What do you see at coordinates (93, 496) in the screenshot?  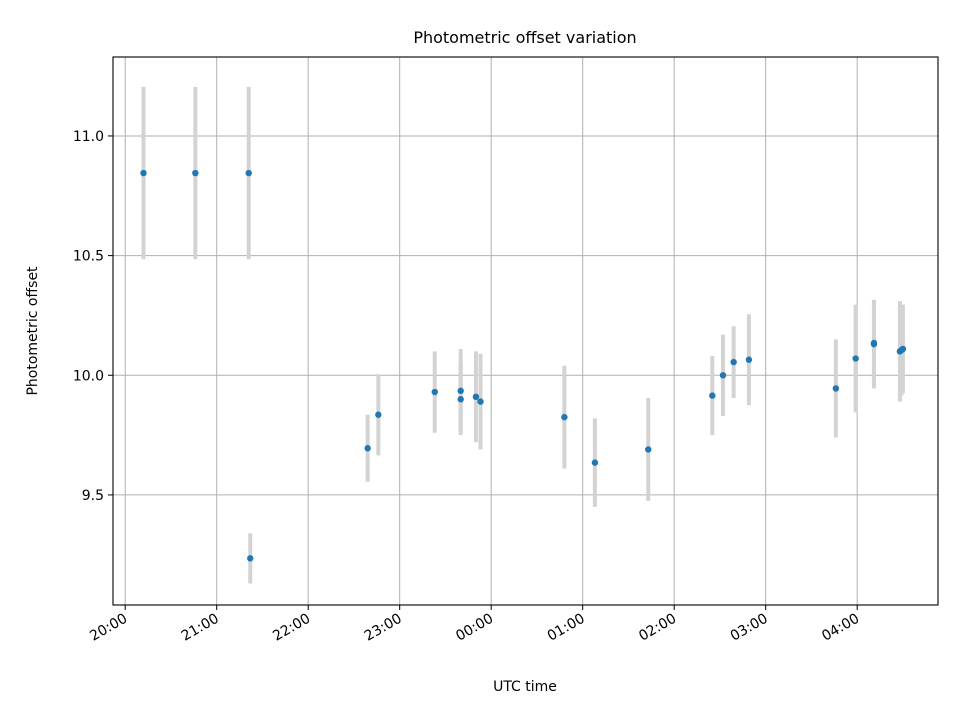 I see `y-tick-label: 9.5` at bounding box center [93, 496].